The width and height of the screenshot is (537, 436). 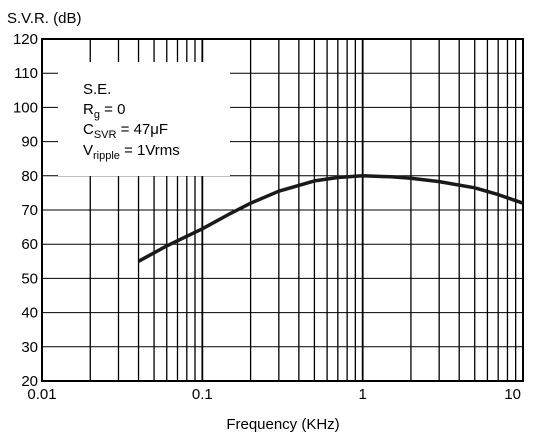 I want to click on series-layer, so click(x=330, y=218).